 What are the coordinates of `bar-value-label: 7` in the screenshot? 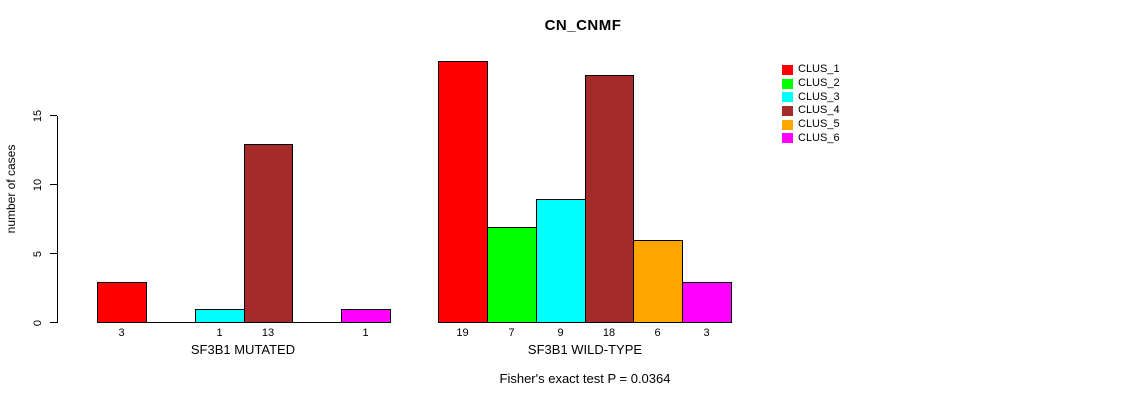 It's located at (511, 333).